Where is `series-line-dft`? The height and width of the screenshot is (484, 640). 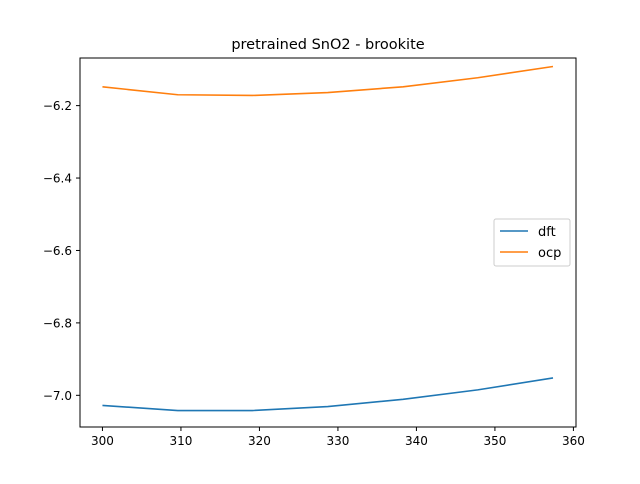 series-line-dft is located at coordinates (328, 394).